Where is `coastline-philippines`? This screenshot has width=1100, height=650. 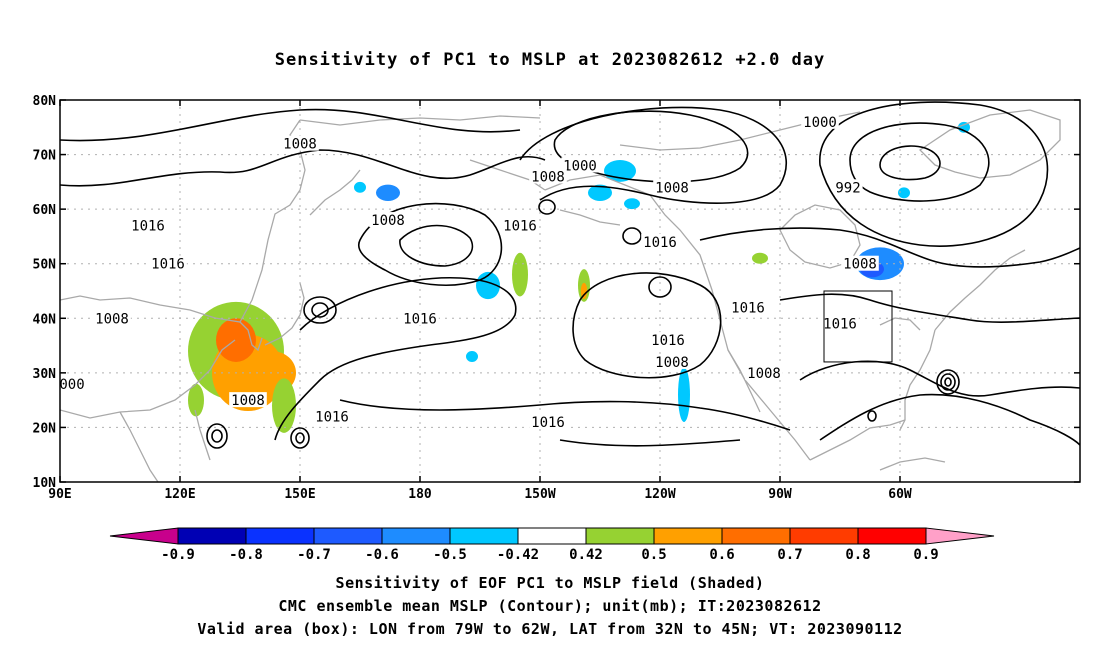 coastline-philippines is located at coordinates (202, 435).